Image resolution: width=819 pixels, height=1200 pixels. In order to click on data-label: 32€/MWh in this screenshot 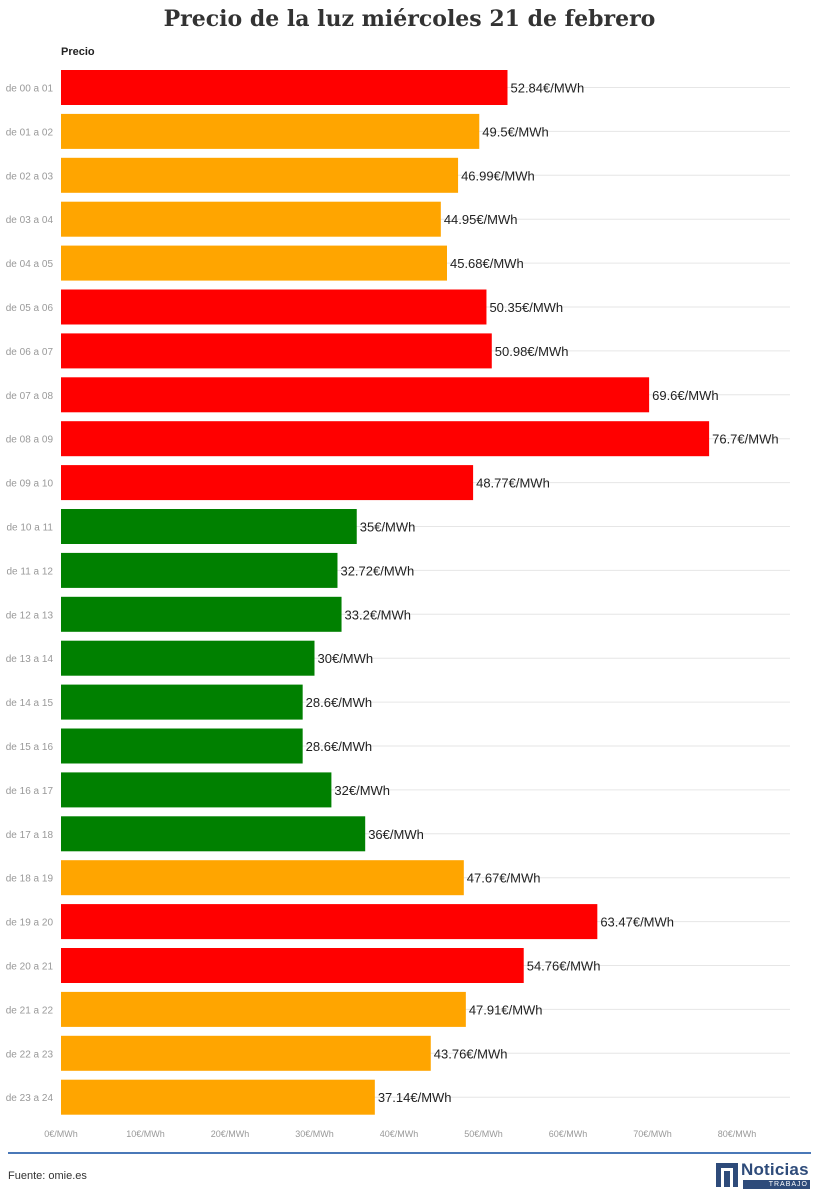, I will do `click(362, 790)`.